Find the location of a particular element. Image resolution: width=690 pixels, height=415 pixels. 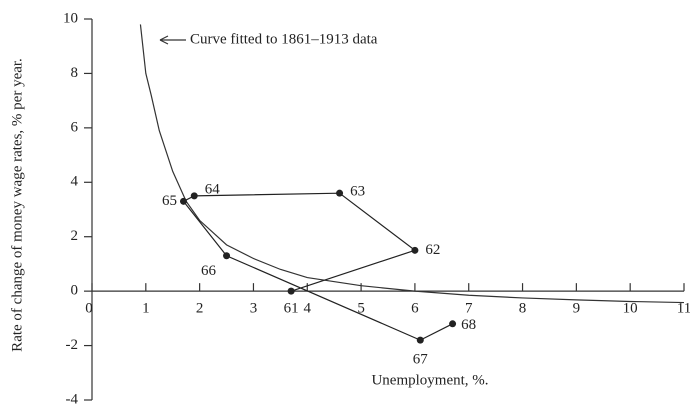

y-tick-label: 6 is located at coordinates (75, 127).